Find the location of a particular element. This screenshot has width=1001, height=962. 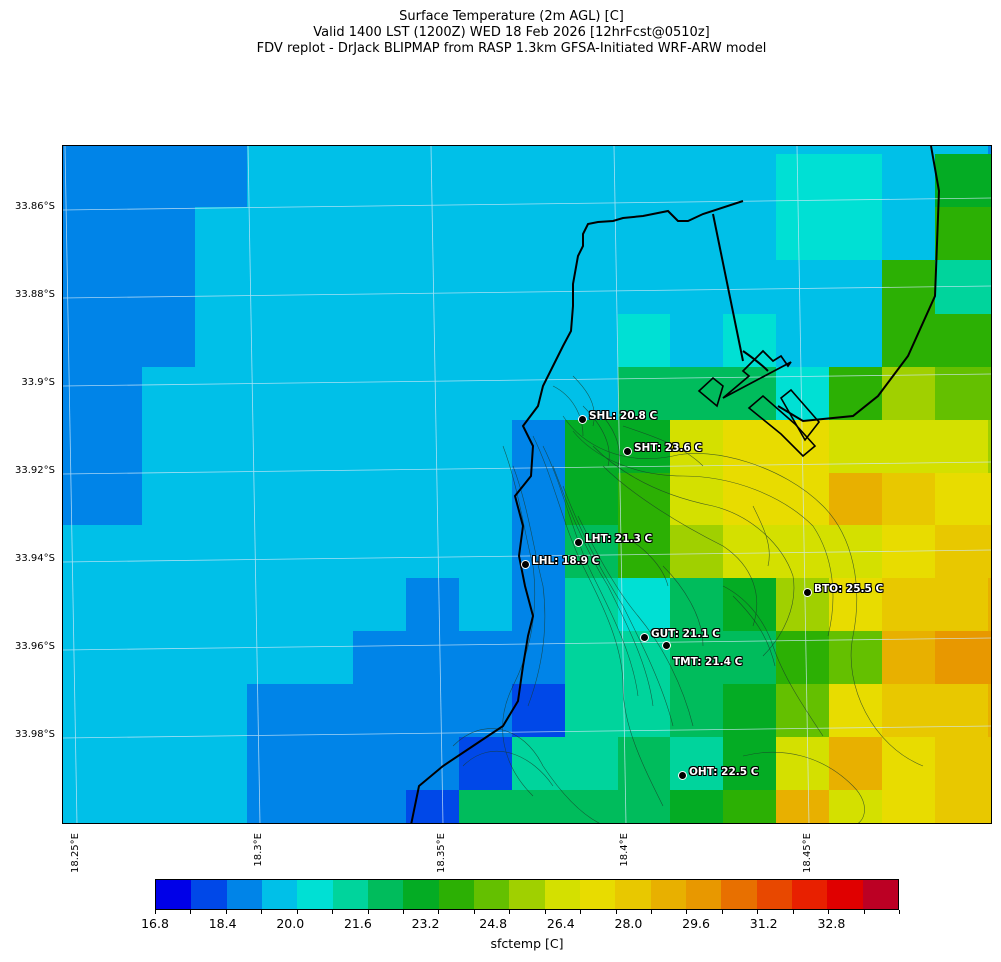

station-dot-lhl is located at coordinates (525, 564).